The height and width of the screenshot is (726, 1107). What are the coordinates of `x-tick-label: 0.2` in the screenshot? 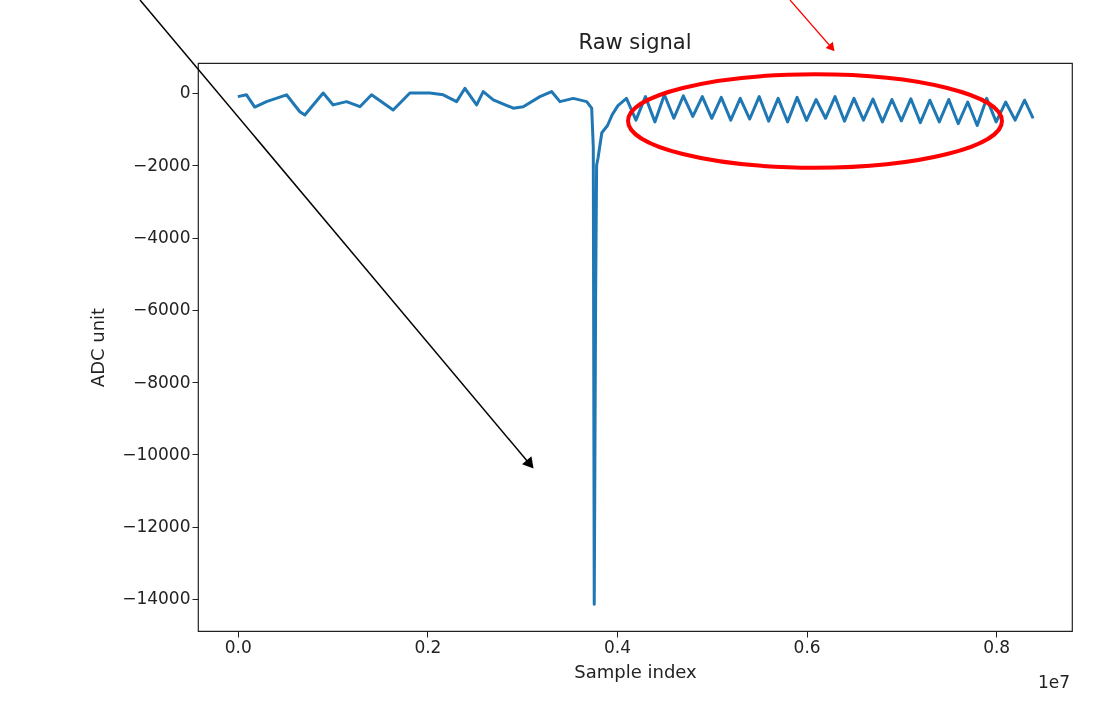 It's located at (428, 646).